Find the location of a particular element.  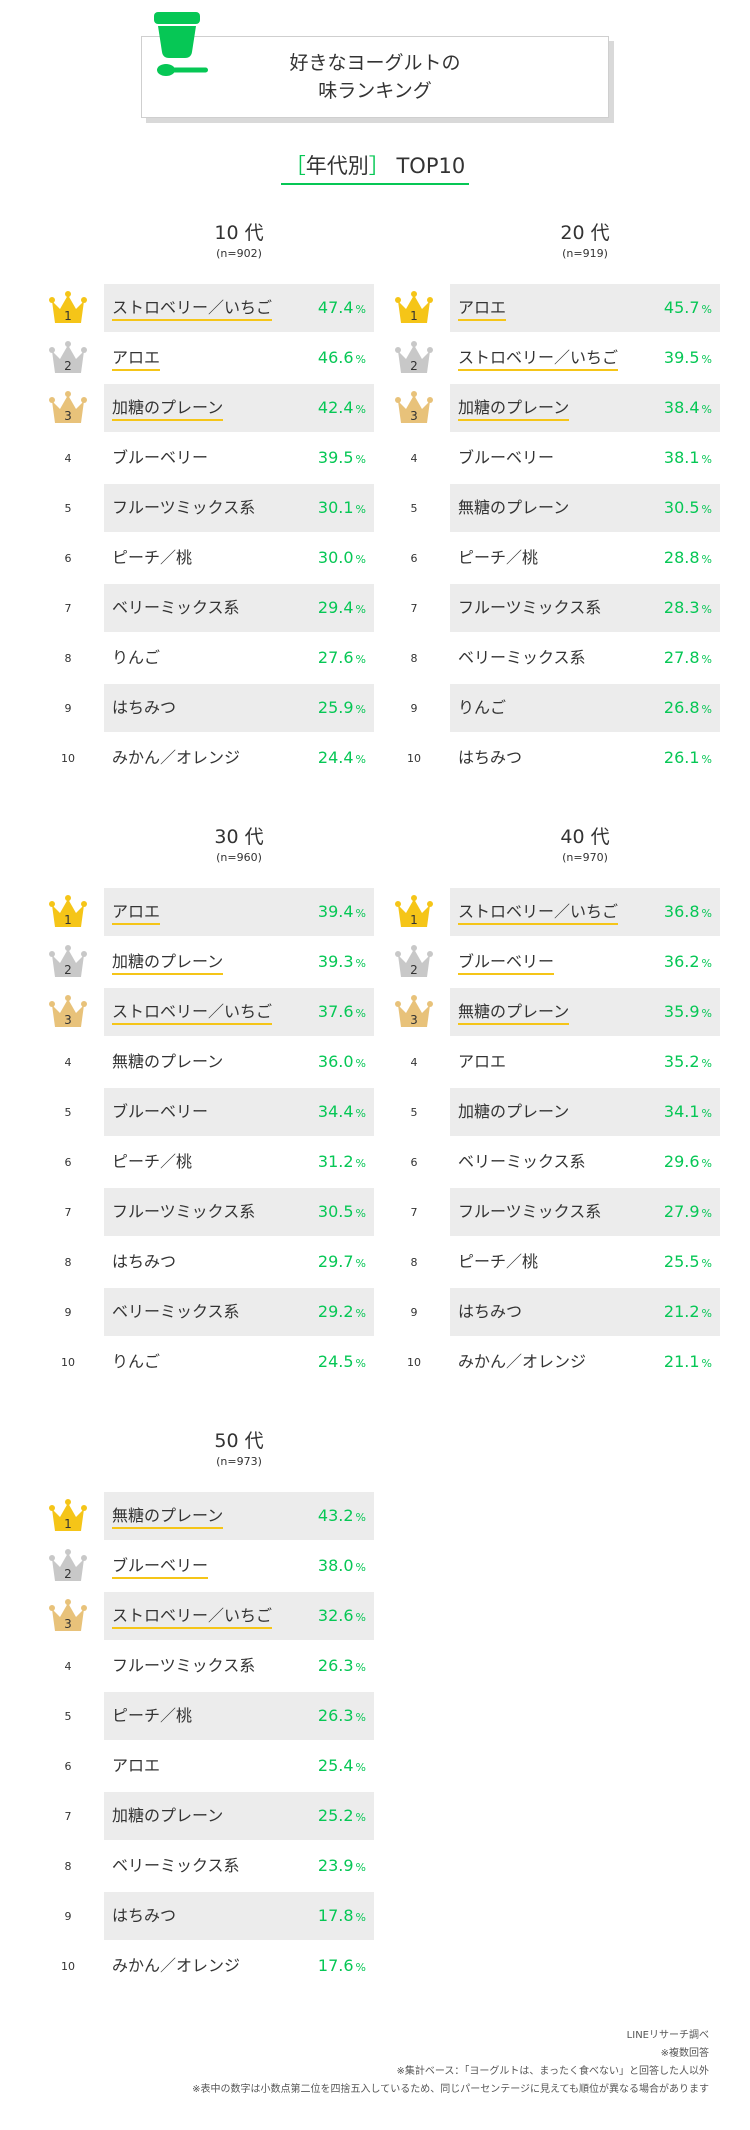

ranking-cell: はちみつ 17.8% is located at coordinates (239, 1916).